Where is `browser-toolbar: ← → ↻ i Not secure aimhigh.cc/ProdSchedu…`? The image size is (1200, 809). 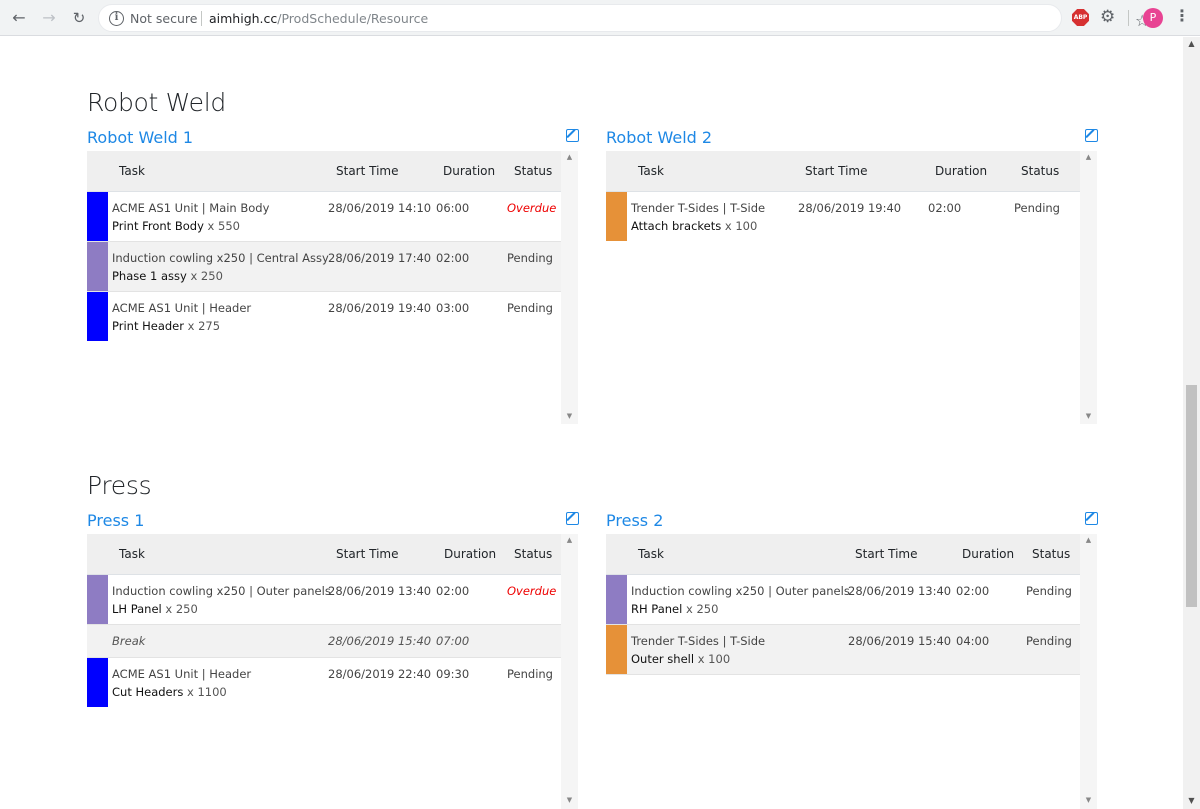 browser-toolbar: ← → ↻ i Not secure aimhigh.cc/ProdSchedu… is located at coordinates (600, 18).